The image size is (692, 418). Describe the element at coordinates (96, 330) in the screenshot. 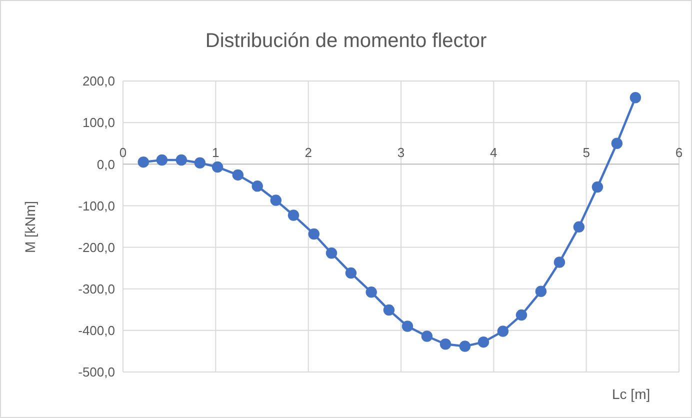

I see `y-tick-label: -400,0` at that location.